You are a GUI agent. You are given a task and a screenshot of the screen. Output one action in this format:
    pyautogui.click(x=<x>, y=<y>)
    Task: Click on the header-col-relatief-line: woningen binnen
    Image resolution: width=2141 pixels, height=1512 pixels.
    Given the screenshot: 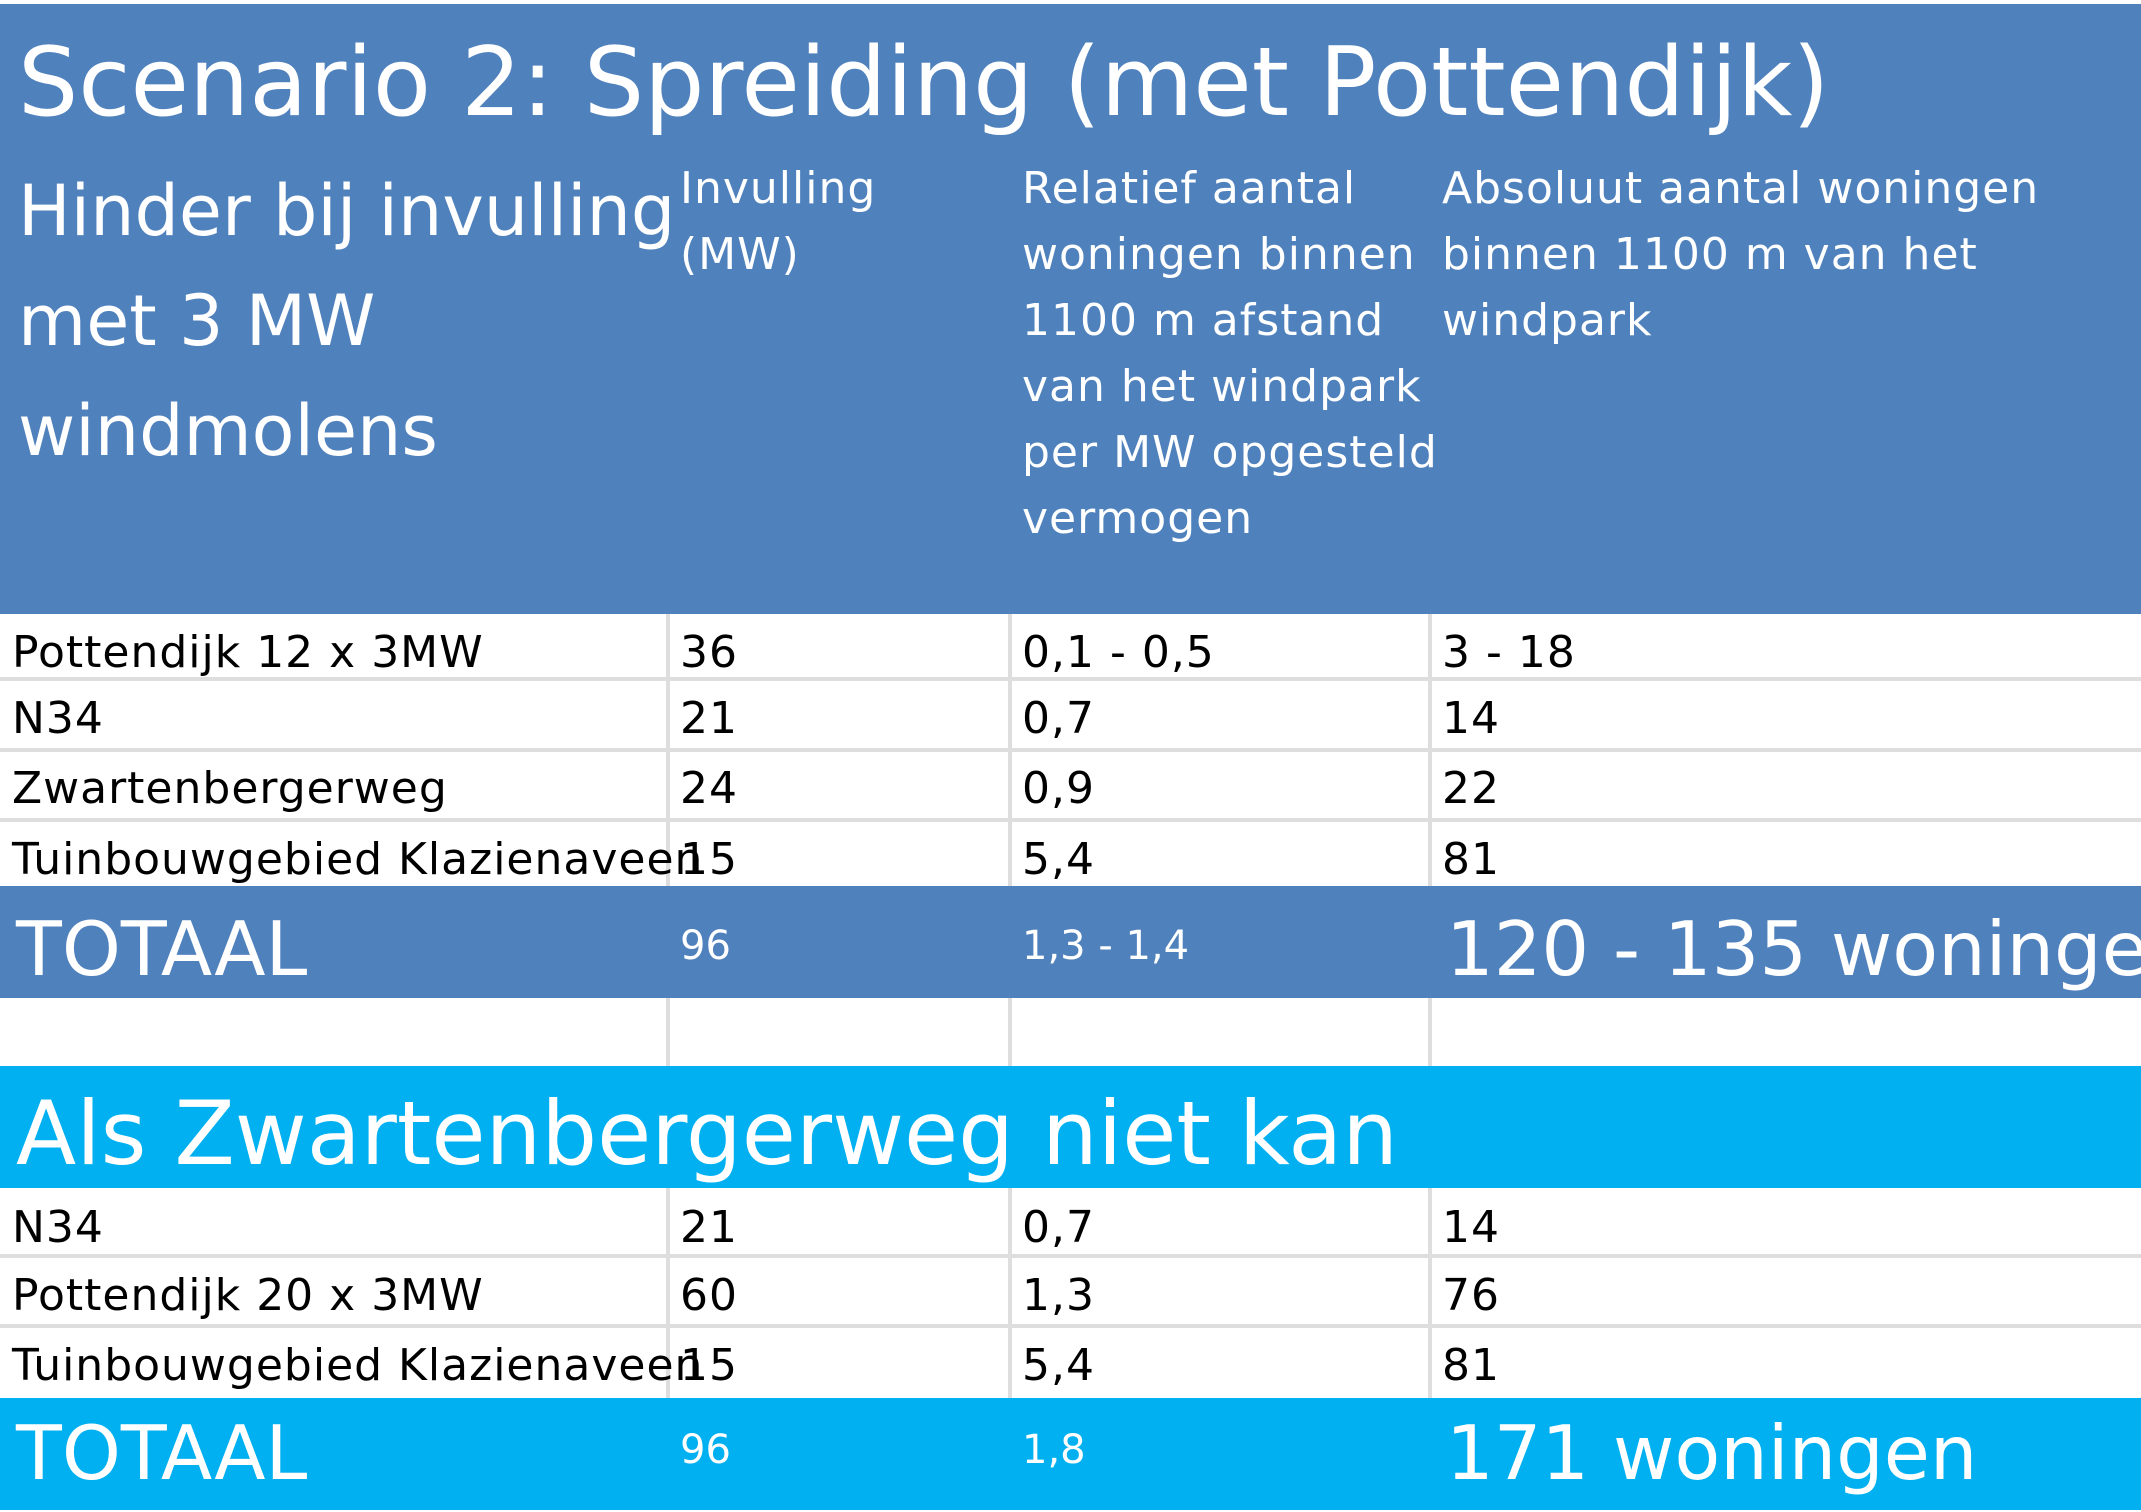 What is the action you would take?
    pyautogui.click(x=1219, y=254)
    